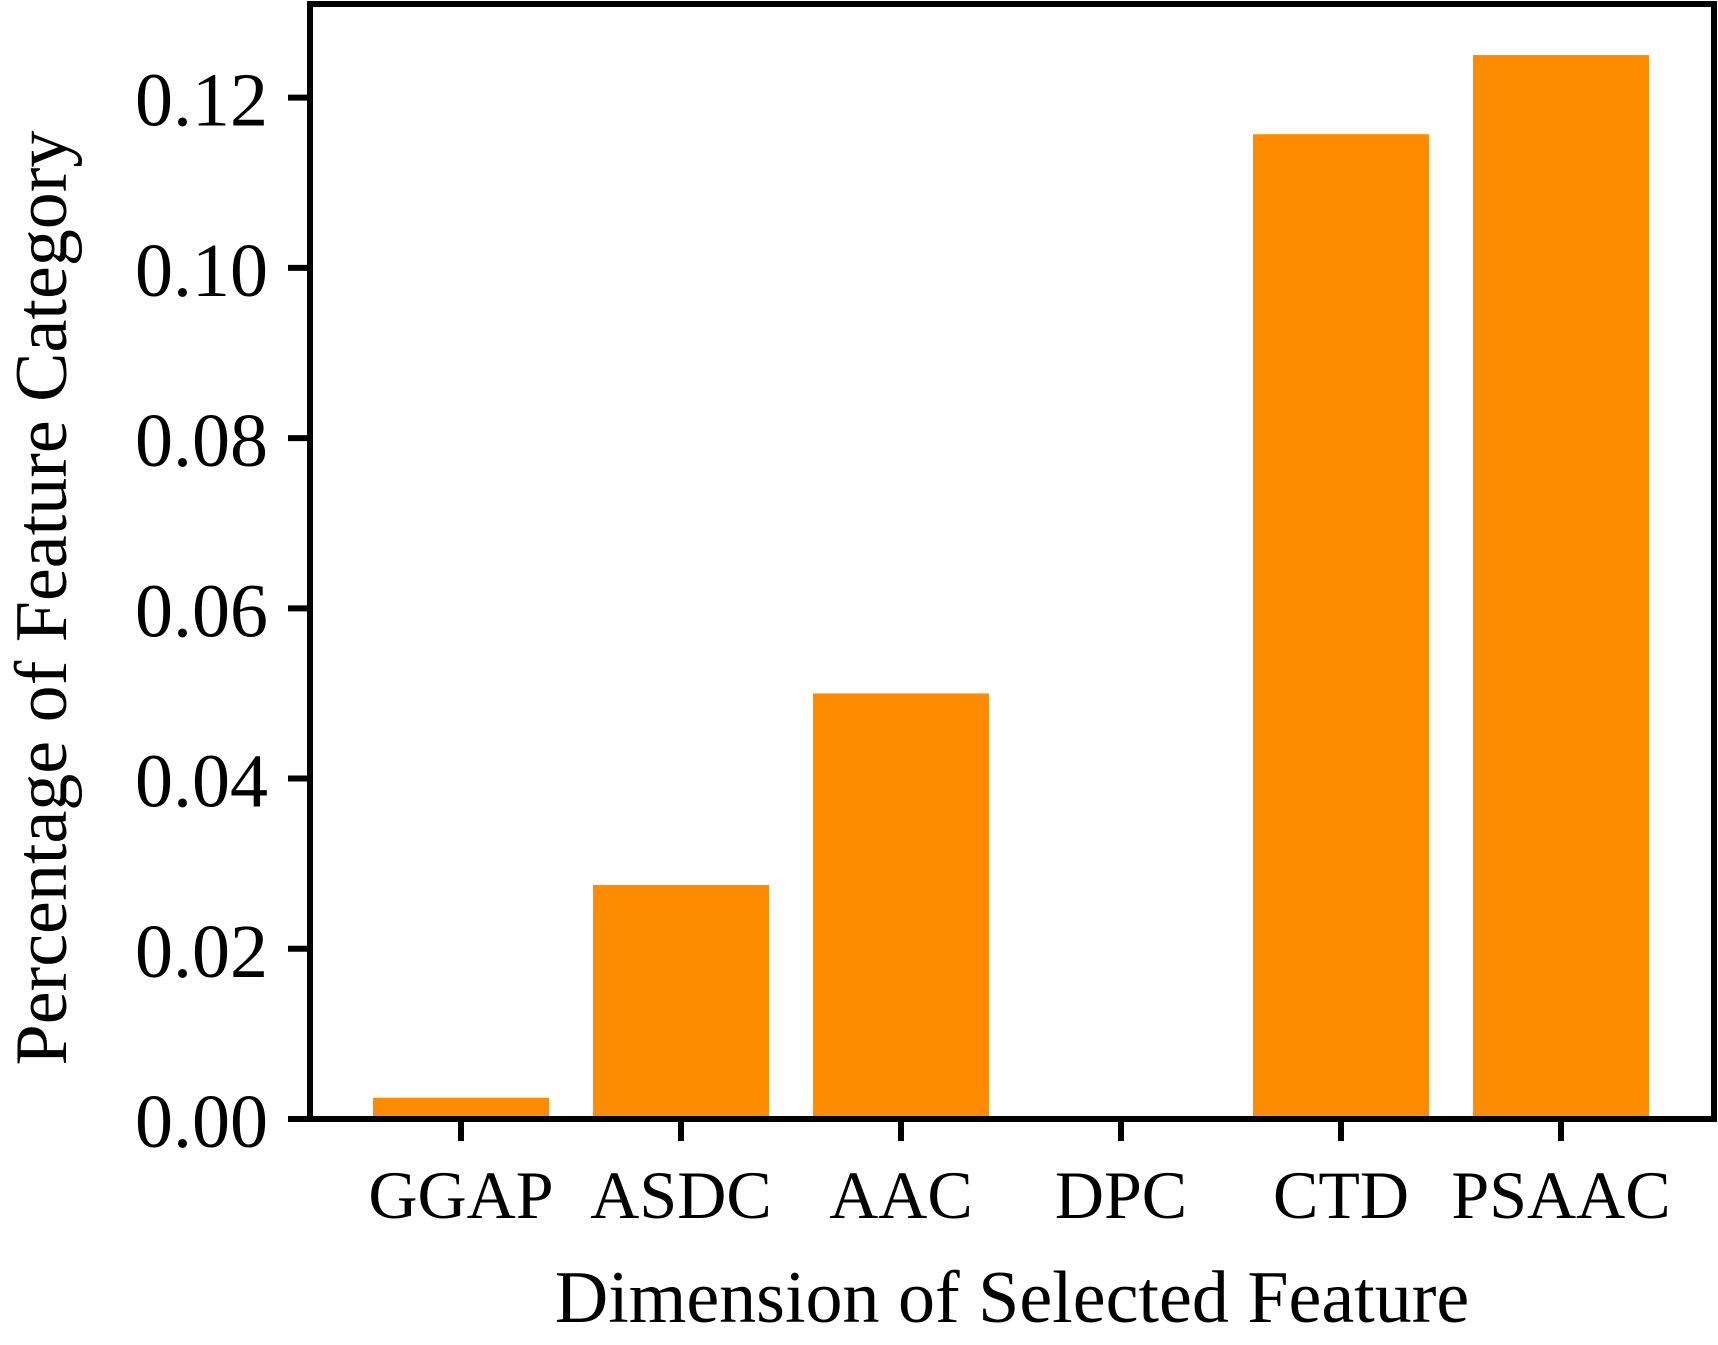 This screenshot has height=1345, width=1718. Describe the element at coordinates (1561, 587) in the screenshot. I see `bar-psaac` at that location.